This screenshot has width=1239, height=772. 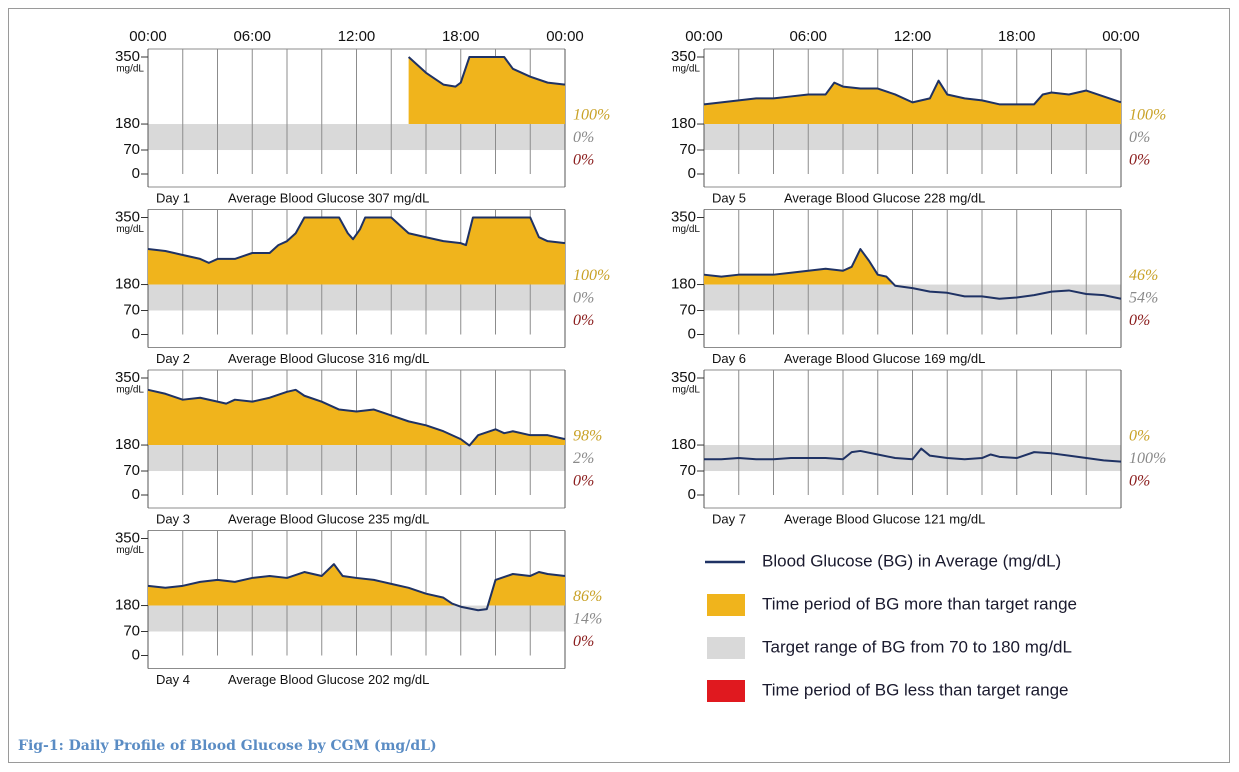 I want to click on day-label: Day 1, so click(x=173, y=197).